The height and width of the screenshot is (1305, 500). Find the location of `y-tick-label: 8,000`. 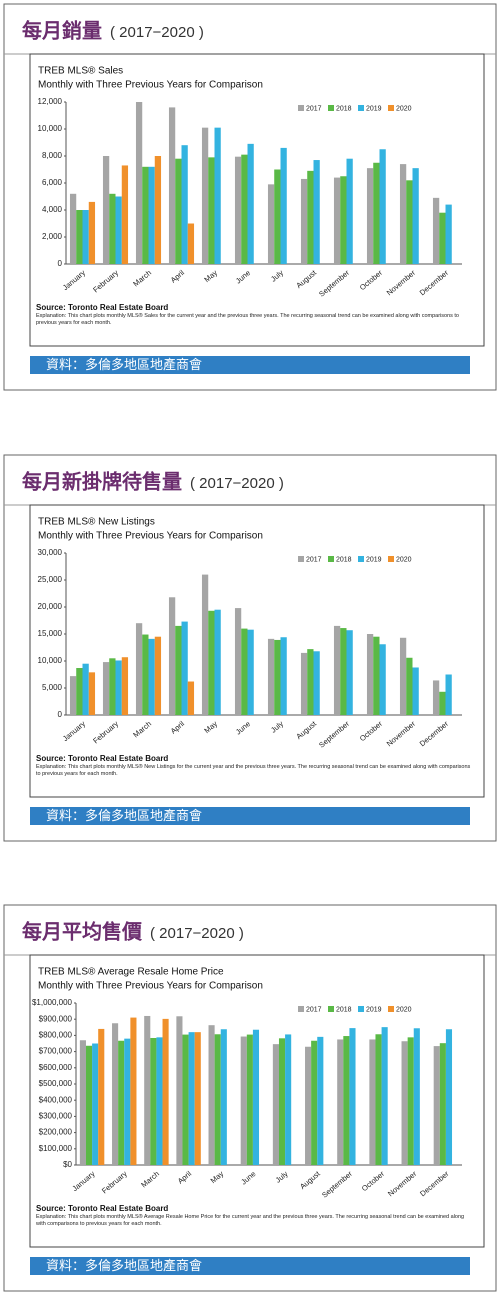

y-tick-label: 8,000 is located at coordinates (52, 155).